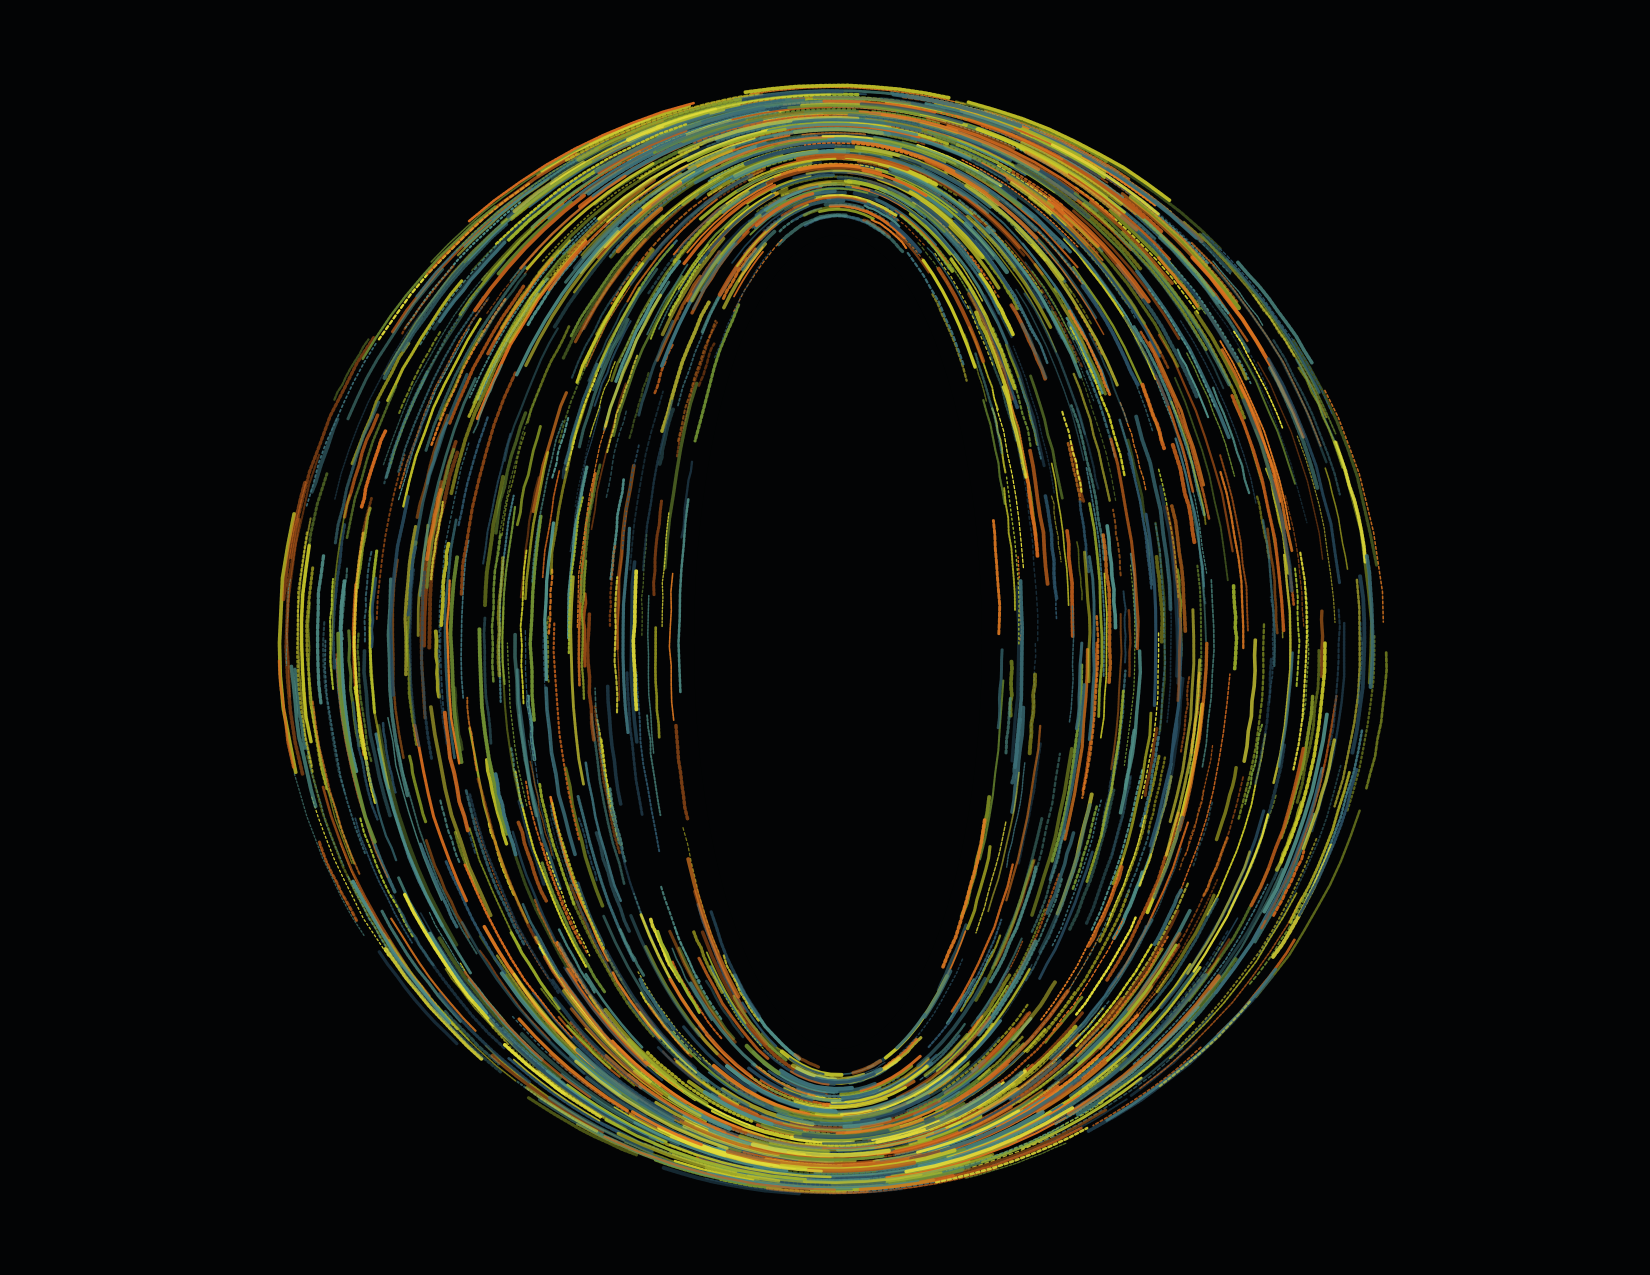  I want to click on letter-o-counter, so click(838, 642).